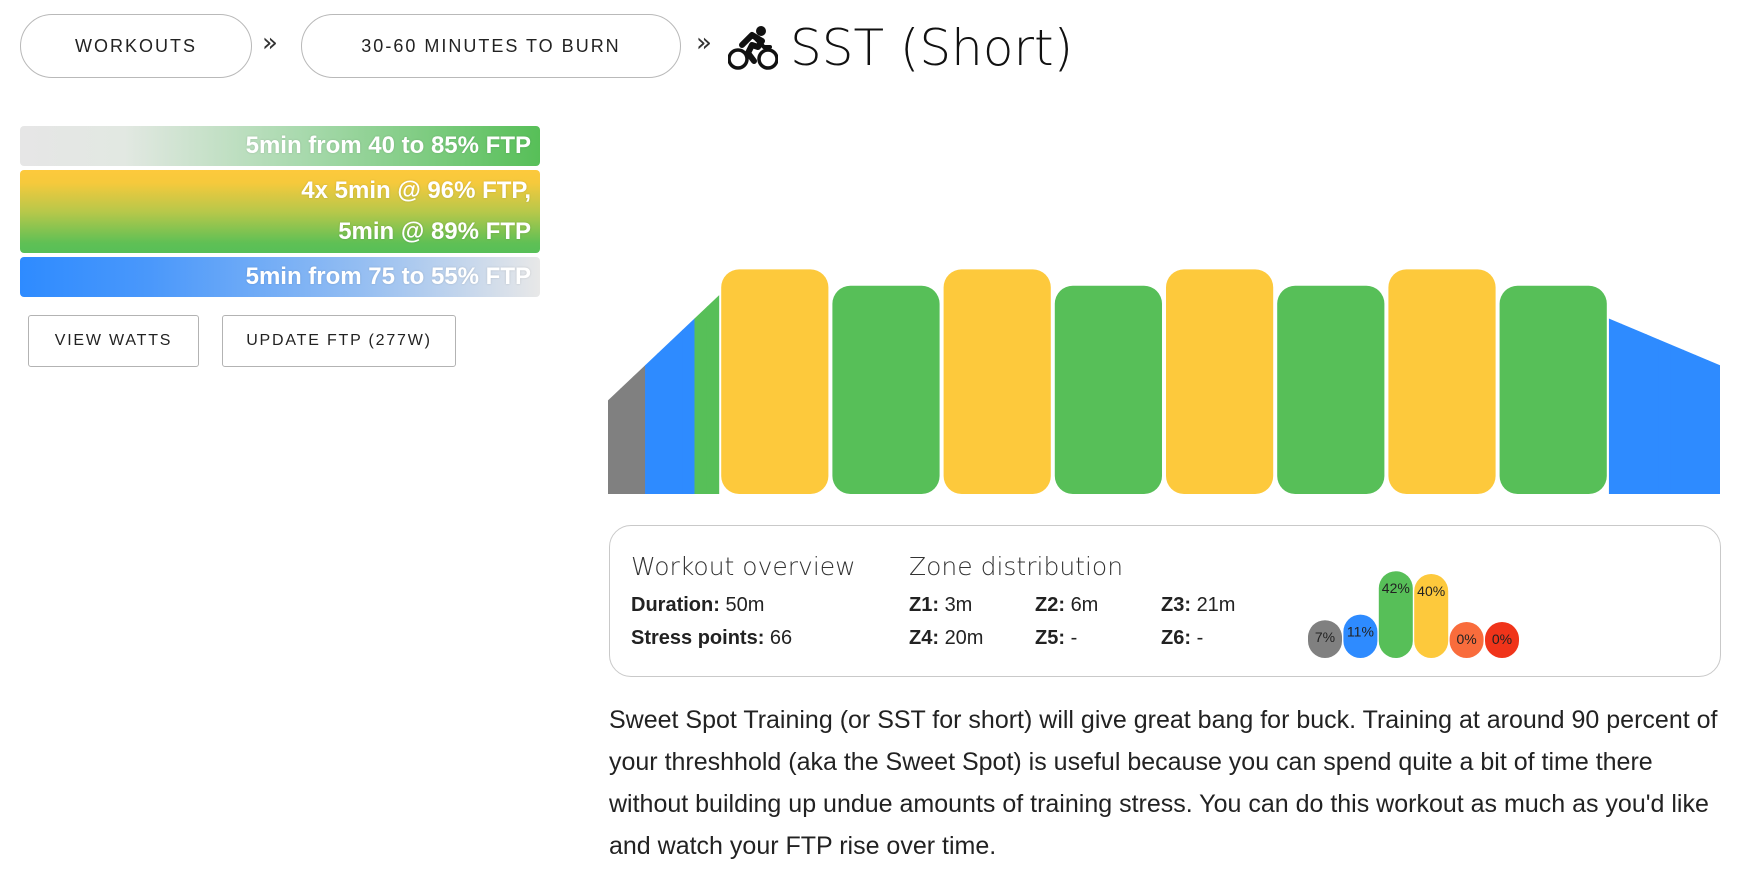  I want to click on update-ftp-label: UPDATE FTP (277W), so click(339, 340).